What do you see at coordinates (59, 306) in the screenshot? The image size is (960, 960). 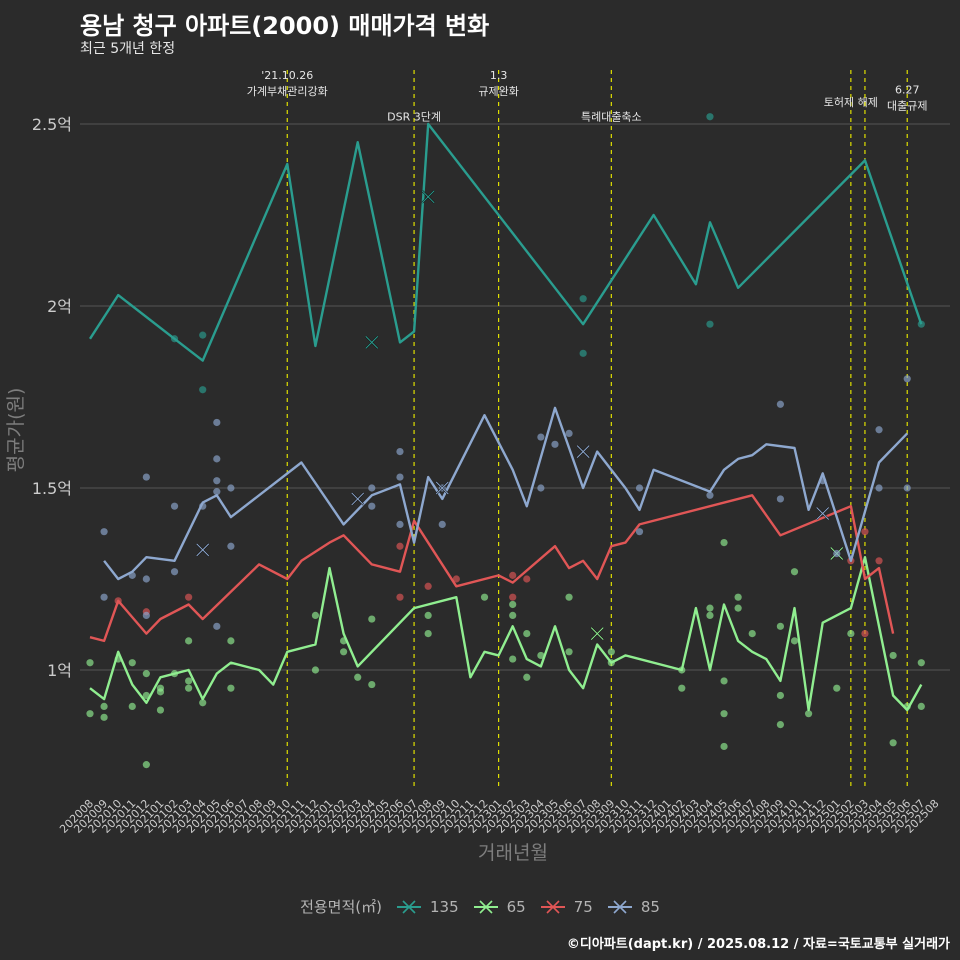 I see `y-tick-label: 2억` at bounding box center [59, 306].